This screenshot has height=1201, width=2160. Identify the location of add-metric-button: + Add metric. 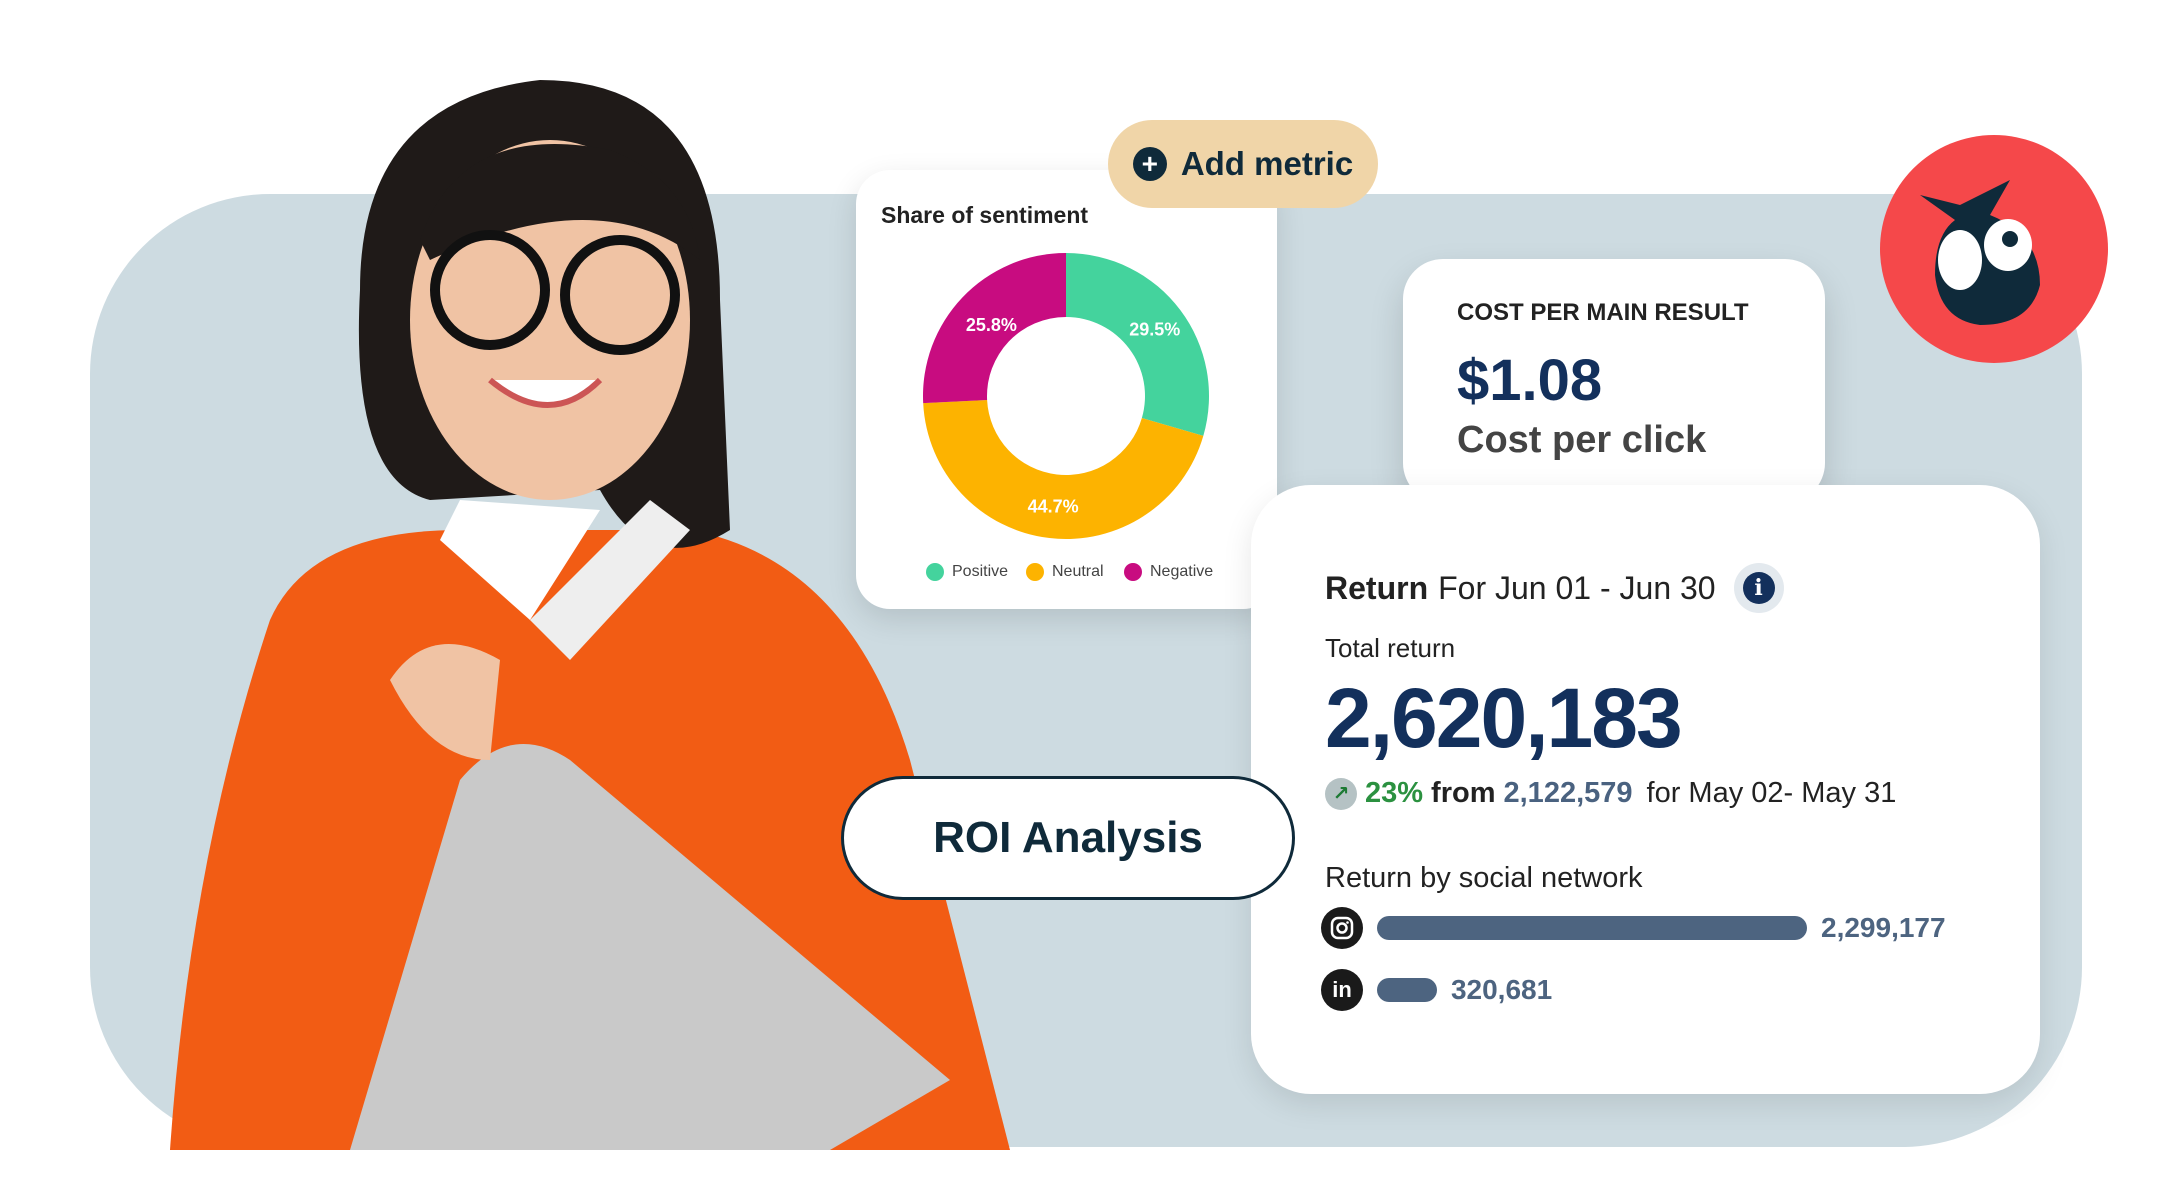
(1243, 164).